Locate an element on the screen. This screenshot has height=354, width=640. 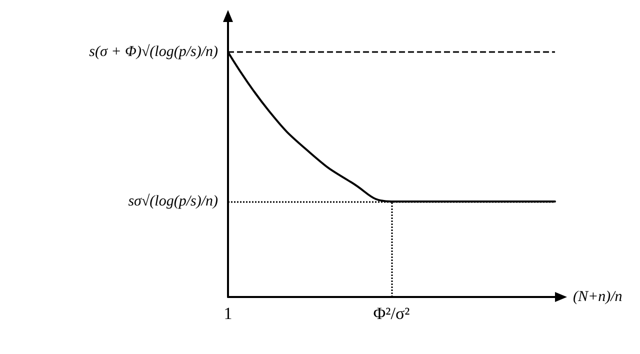
ref-line-label: sσ√(log(p/s)/n) is located at coordinates (173, 201).